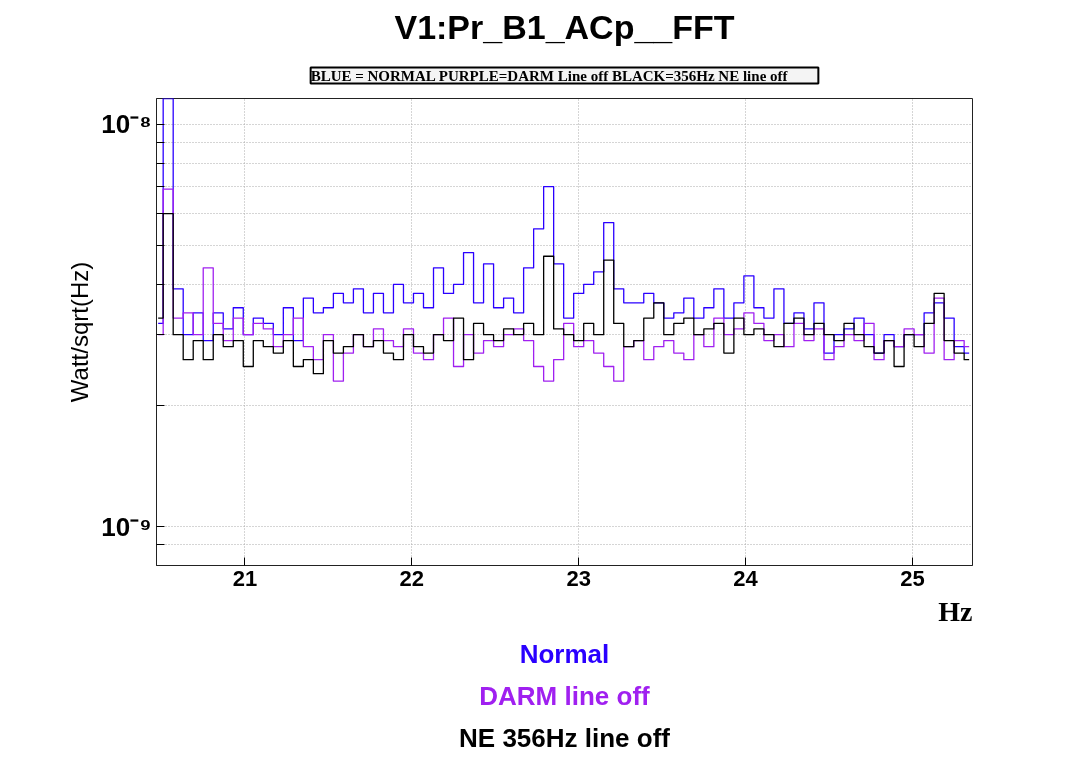  I want to click on y-tick-label: 10⁻⁸, so click(126, 124).